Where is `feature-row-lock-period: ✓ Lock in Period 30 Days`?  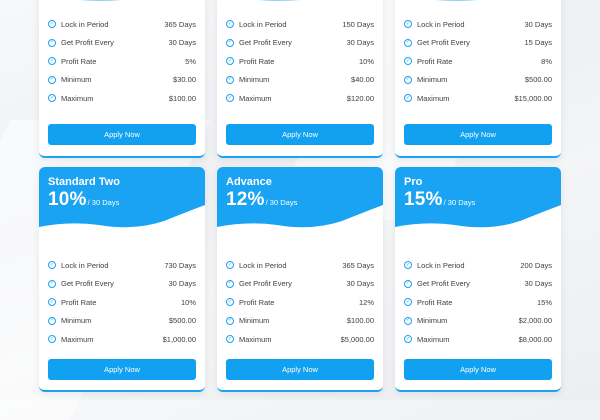 feature-row-lock-period: ✓ Lock in Period 30 Days is located at coordinates (478, 24).